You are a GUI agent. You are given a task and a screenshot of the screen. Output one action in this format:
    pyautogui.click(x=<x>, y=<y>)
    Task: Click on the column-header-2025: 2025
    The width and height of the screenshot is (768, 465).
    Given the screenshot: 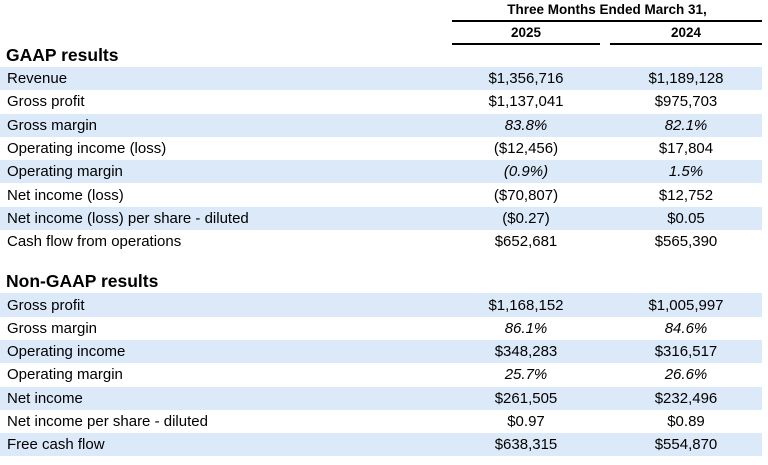 What is the action you would take?
    pyautogui.click(x=526, y=34)
    